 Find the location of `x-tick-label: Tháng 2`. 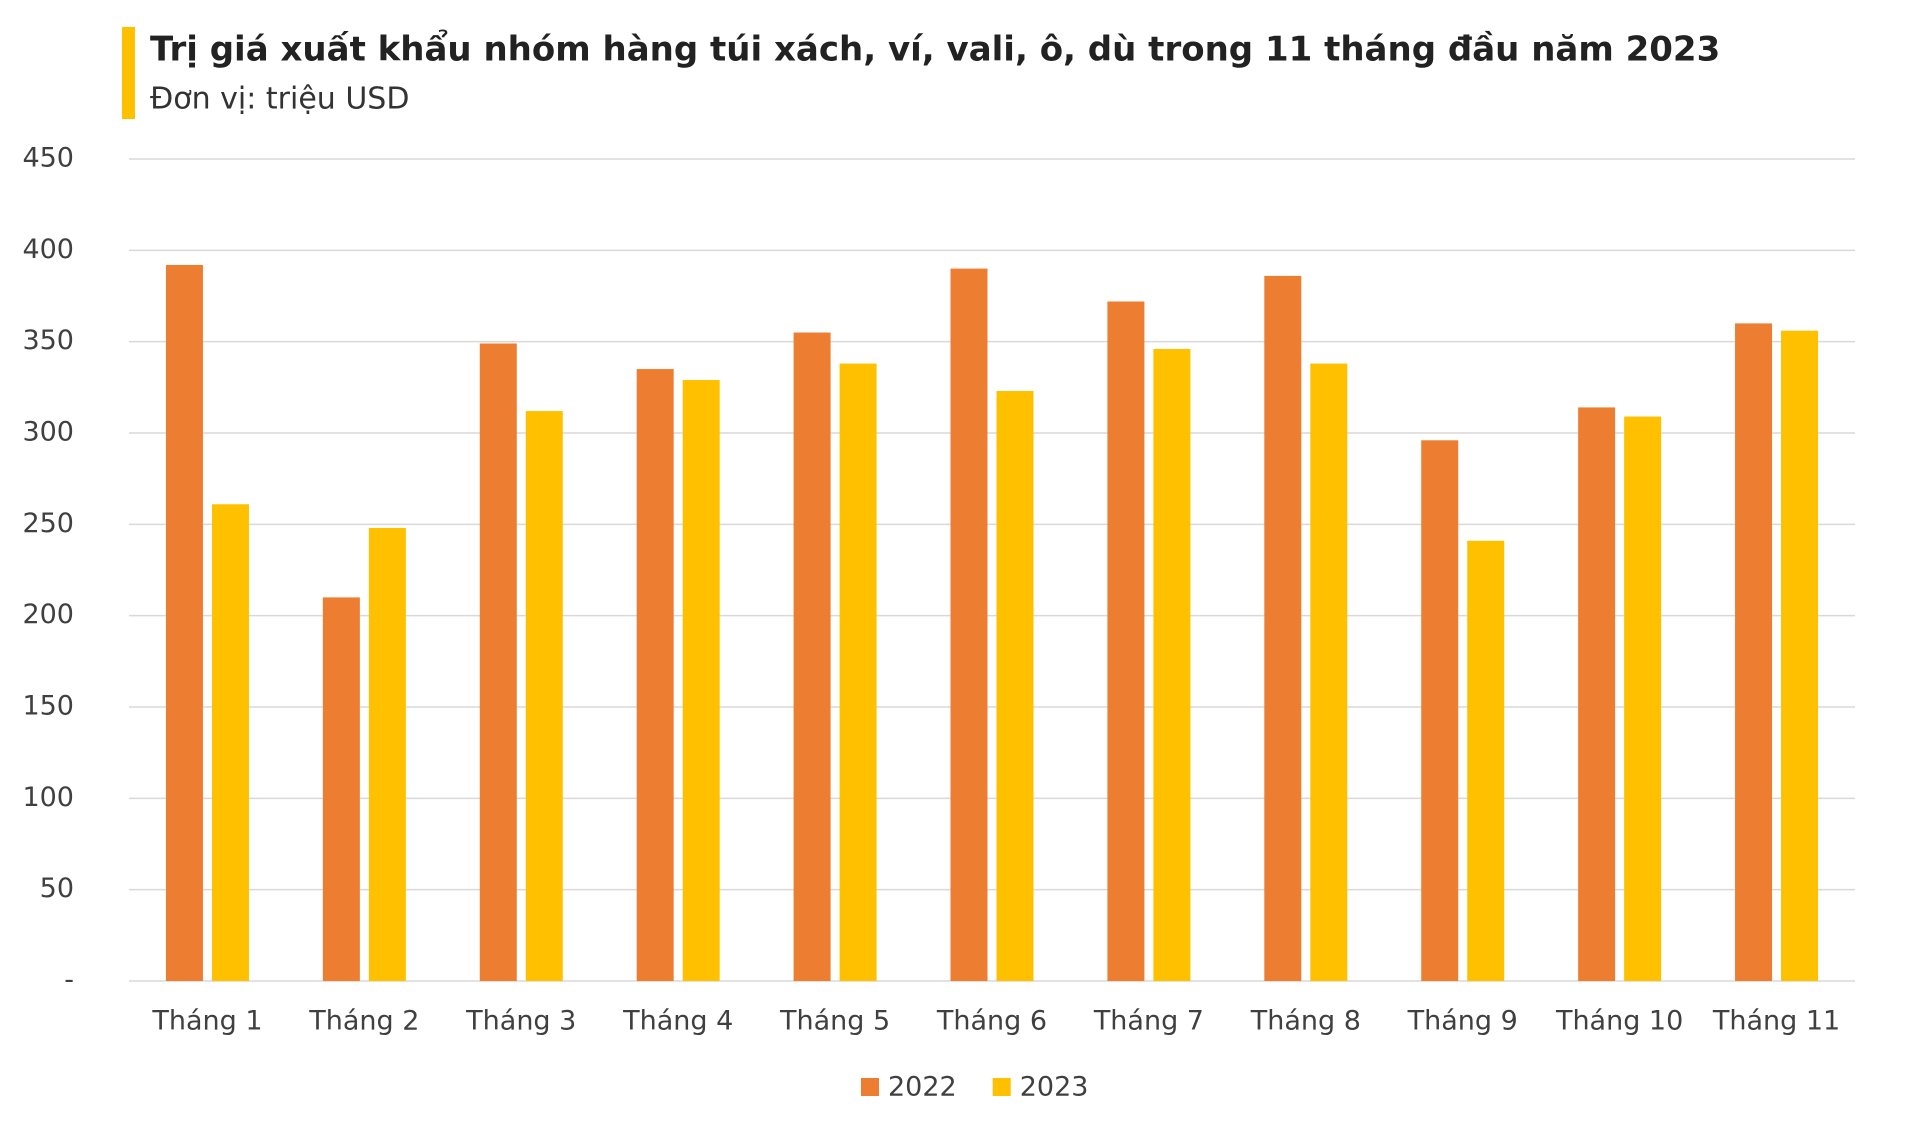

x-tick-label: Tháng 2 is located at coordinates (363, 1021).